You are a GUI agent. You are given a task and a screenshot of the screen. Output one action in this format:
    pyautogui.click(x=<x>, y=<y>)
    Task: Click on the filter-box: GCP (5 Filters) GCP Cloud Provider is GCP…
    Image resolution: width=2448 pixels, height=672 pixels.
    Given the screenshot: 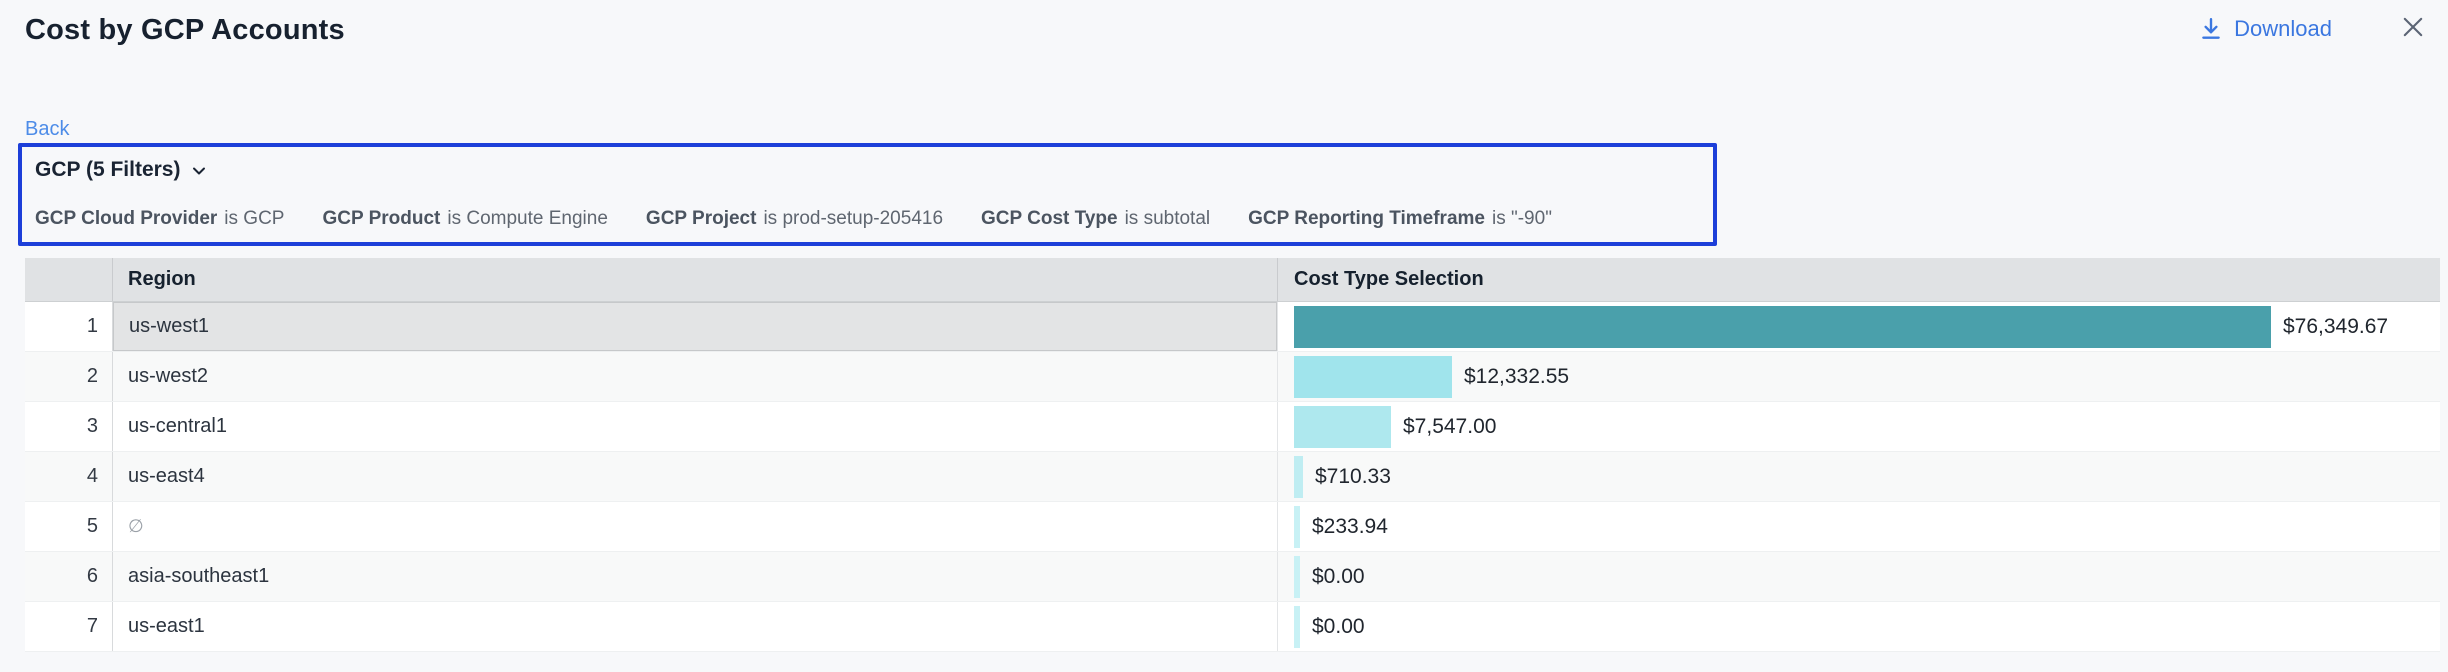 What is the action you would take?
    pyautogui.click(x=867, y=194)
    